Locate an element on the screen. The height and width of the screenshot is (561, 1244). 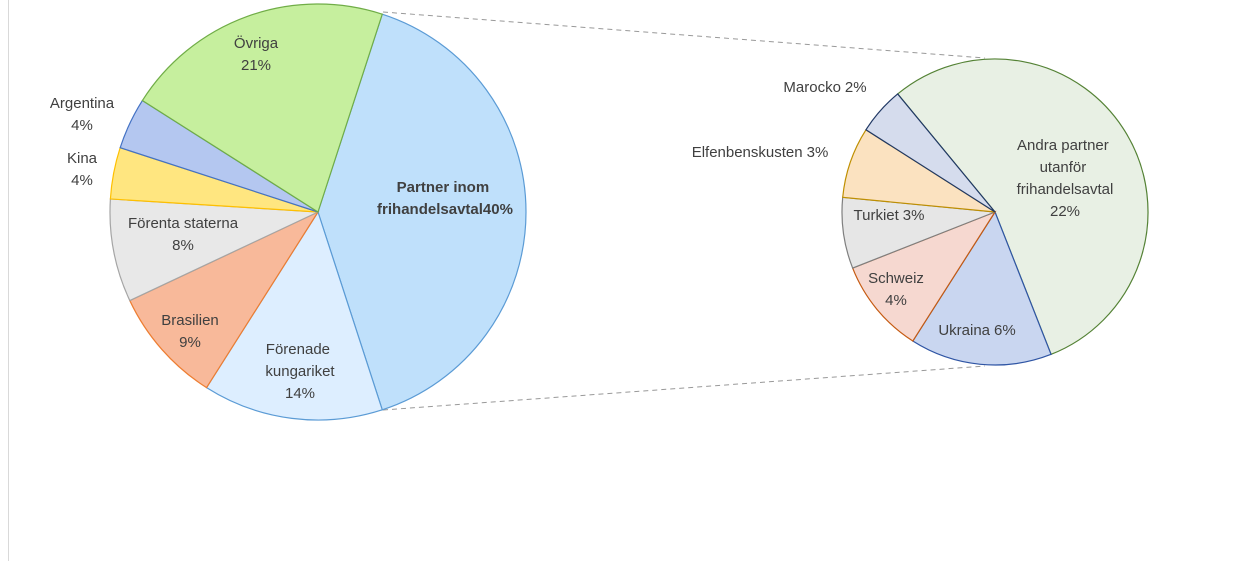
slice-name: Marocko is located at coordinates (812, 87).